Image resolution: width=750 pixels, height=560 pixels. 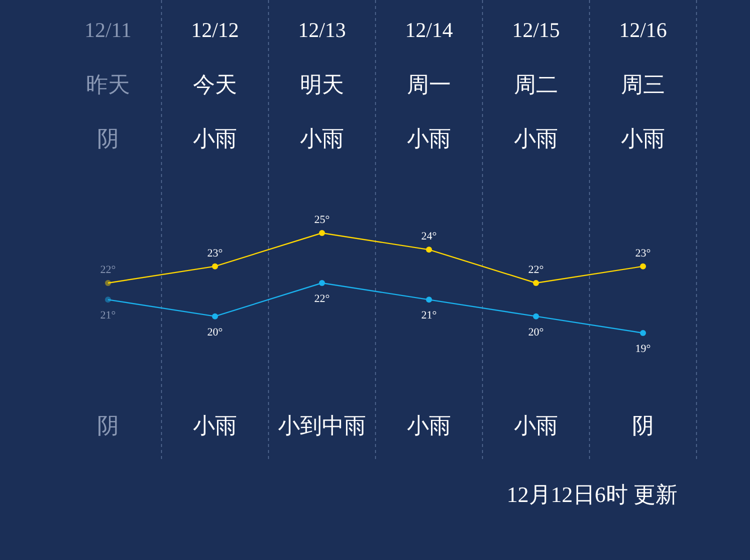 What do you see at coordinates (429, 30) in the screenshot?
I see `x-tick-label: 12/14` at bounding box center [429, 30].